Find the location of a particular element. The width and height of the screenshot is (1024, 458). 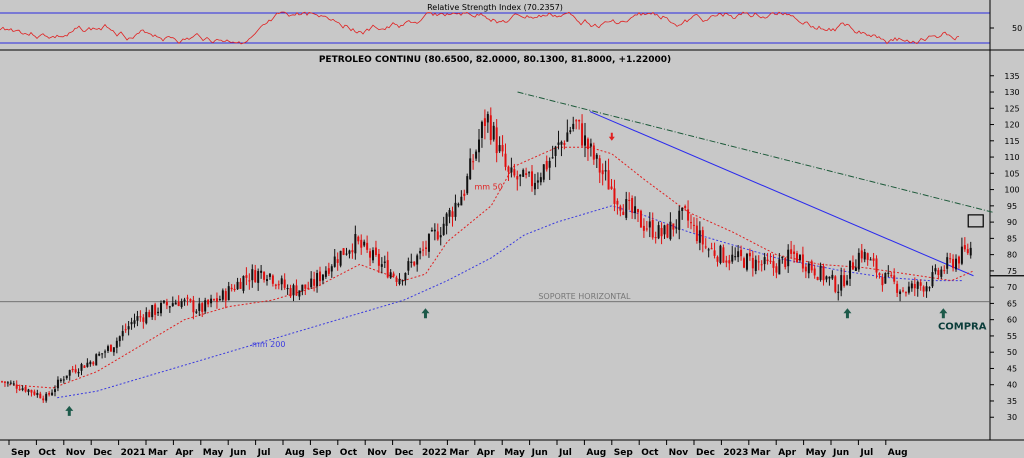

x-tick-label: Apr is located at coordinates (486, 453).